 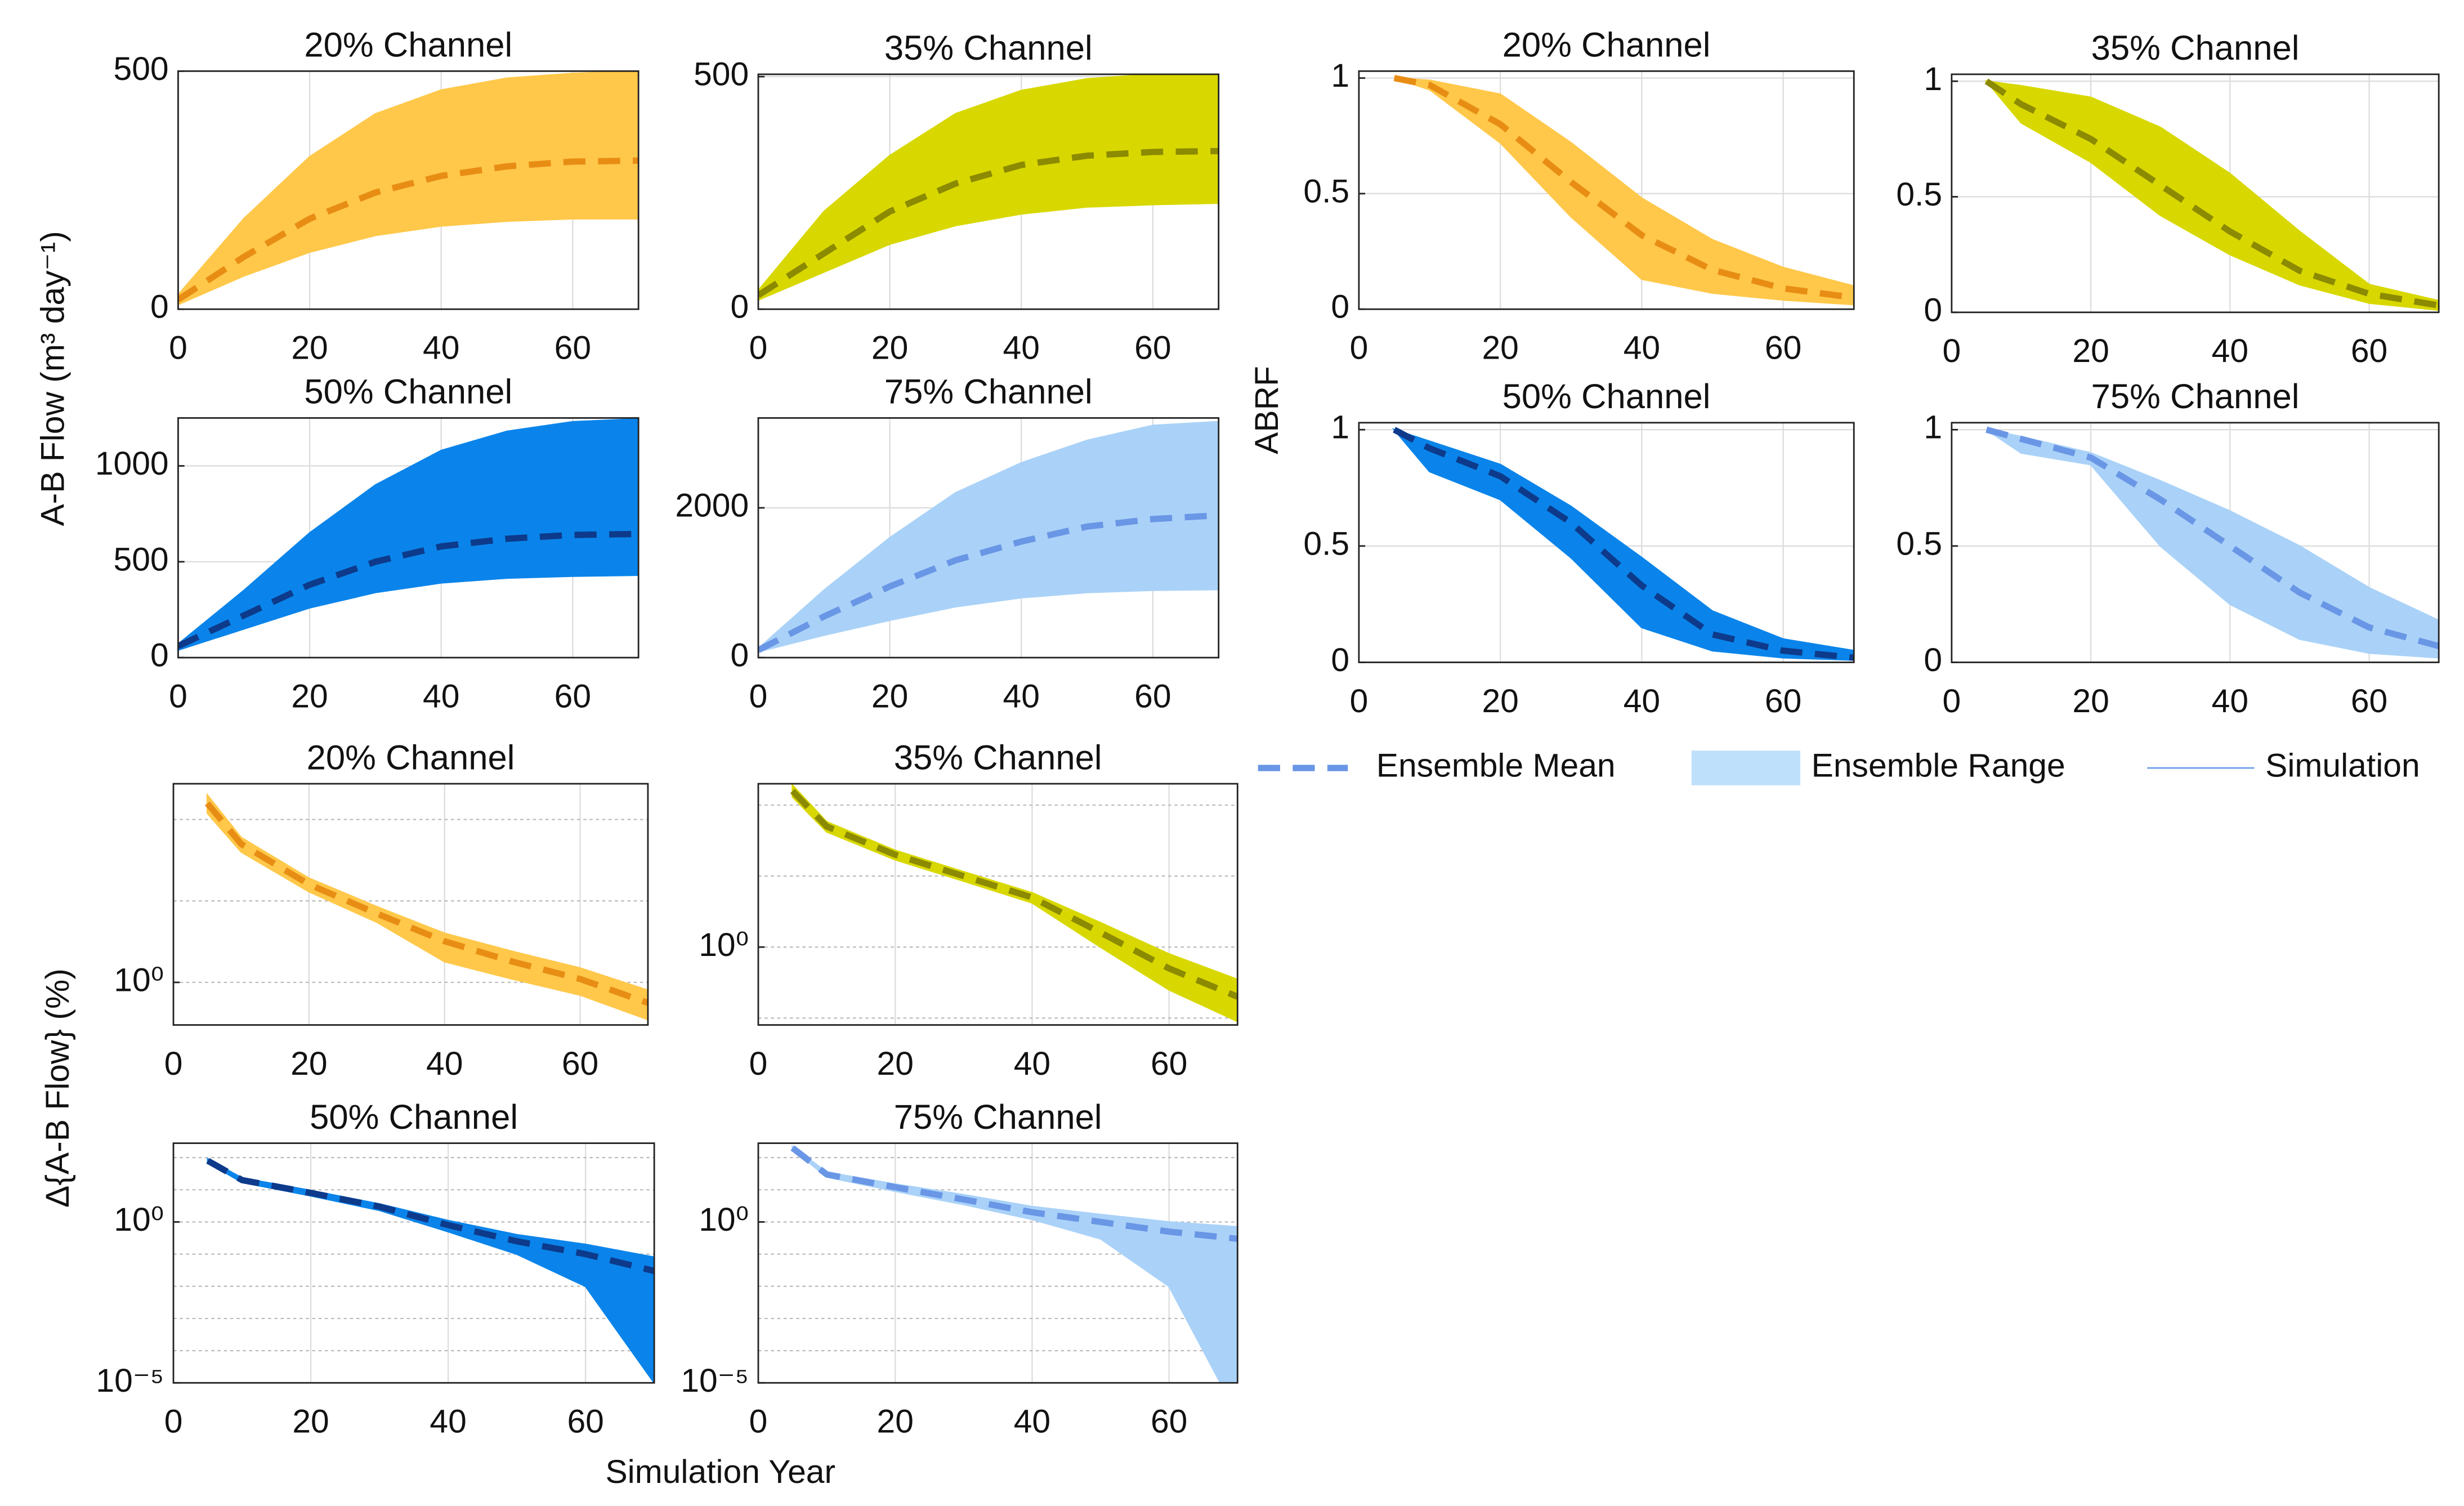 What do you see at coordinates (130, 1380) in the screenshot?
I see `y-tick-label: 10⁻⁵` at bounding box center [130, 1380].